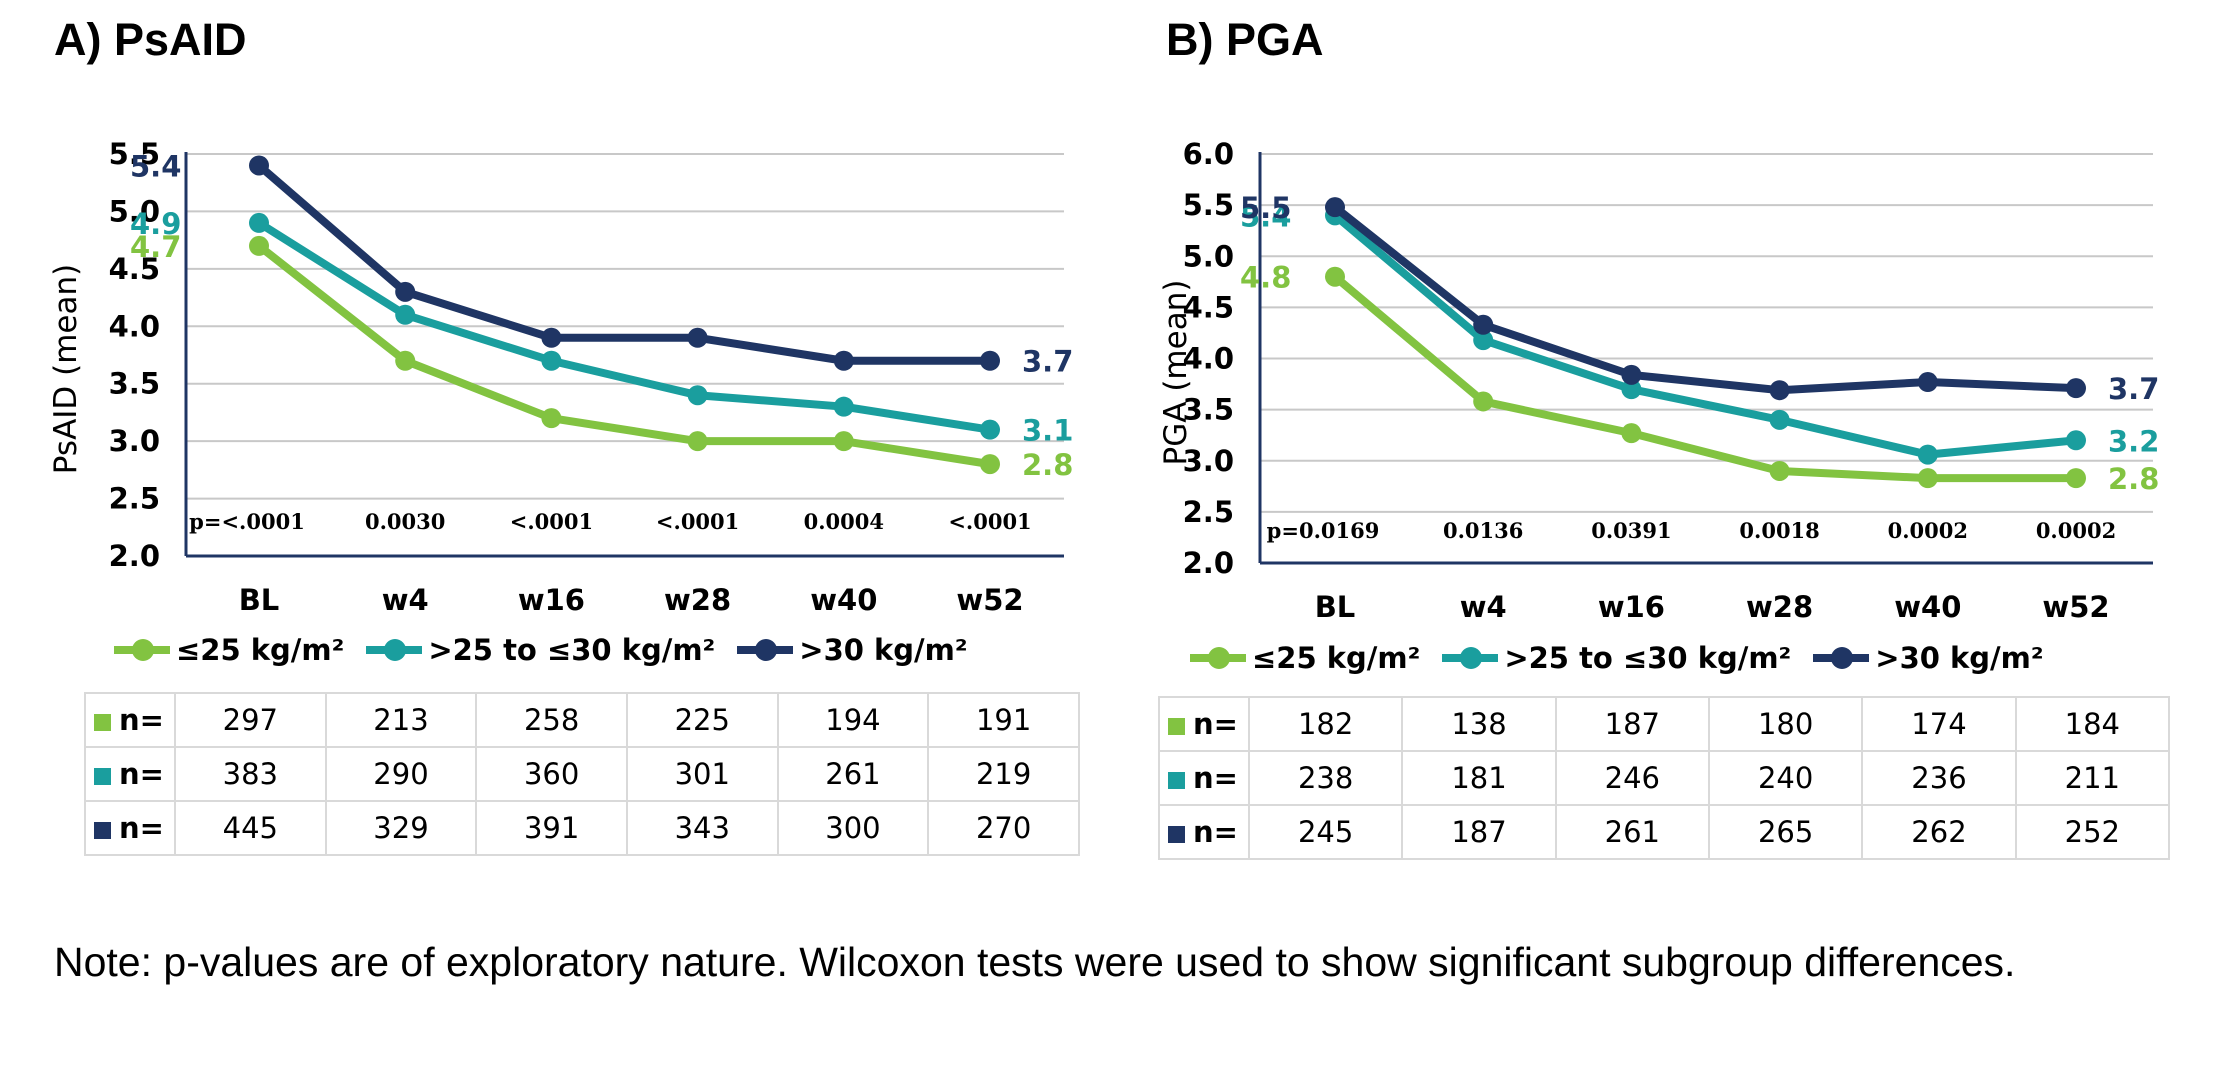 This screenshot has width=2225, height=1076. I want to click on y-tick-label: 4.0, so click(134, 326).